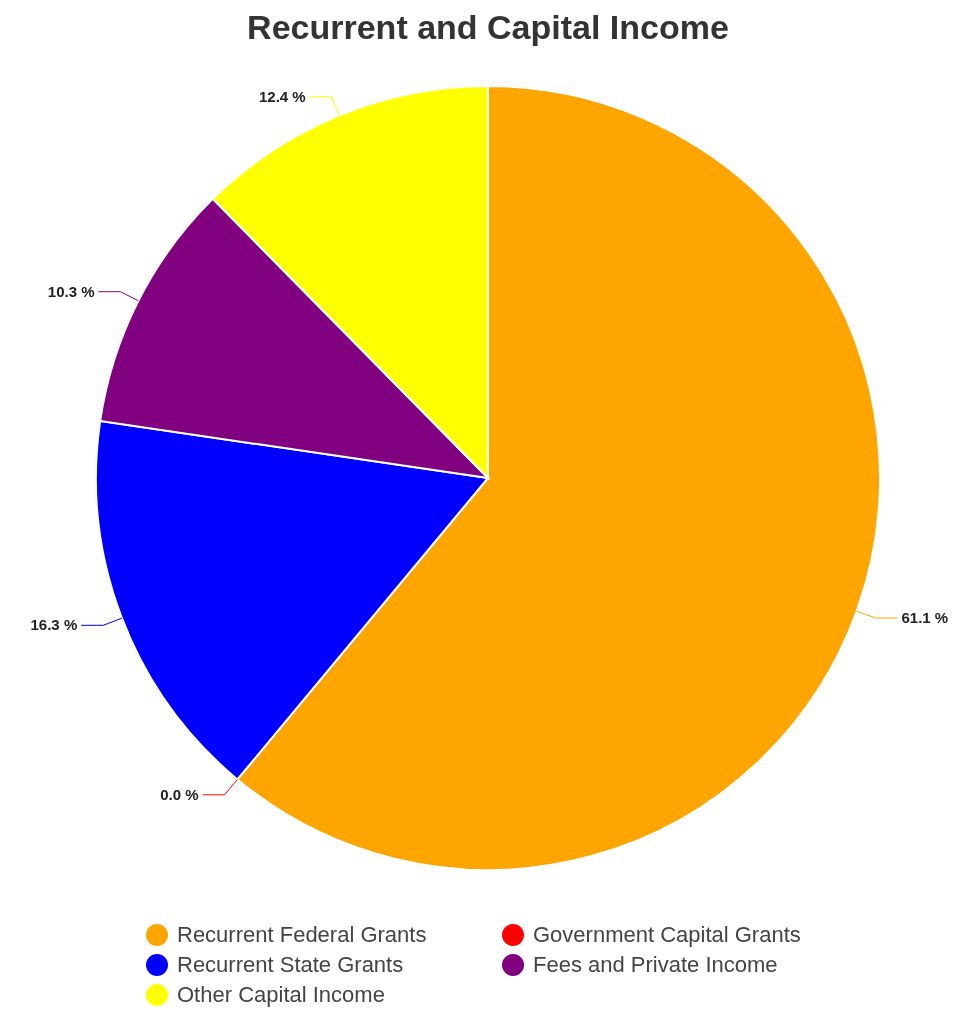 This screenshot has height=1021, width=976. I want to click on data-label: 16.3 %, so click(54, 625).